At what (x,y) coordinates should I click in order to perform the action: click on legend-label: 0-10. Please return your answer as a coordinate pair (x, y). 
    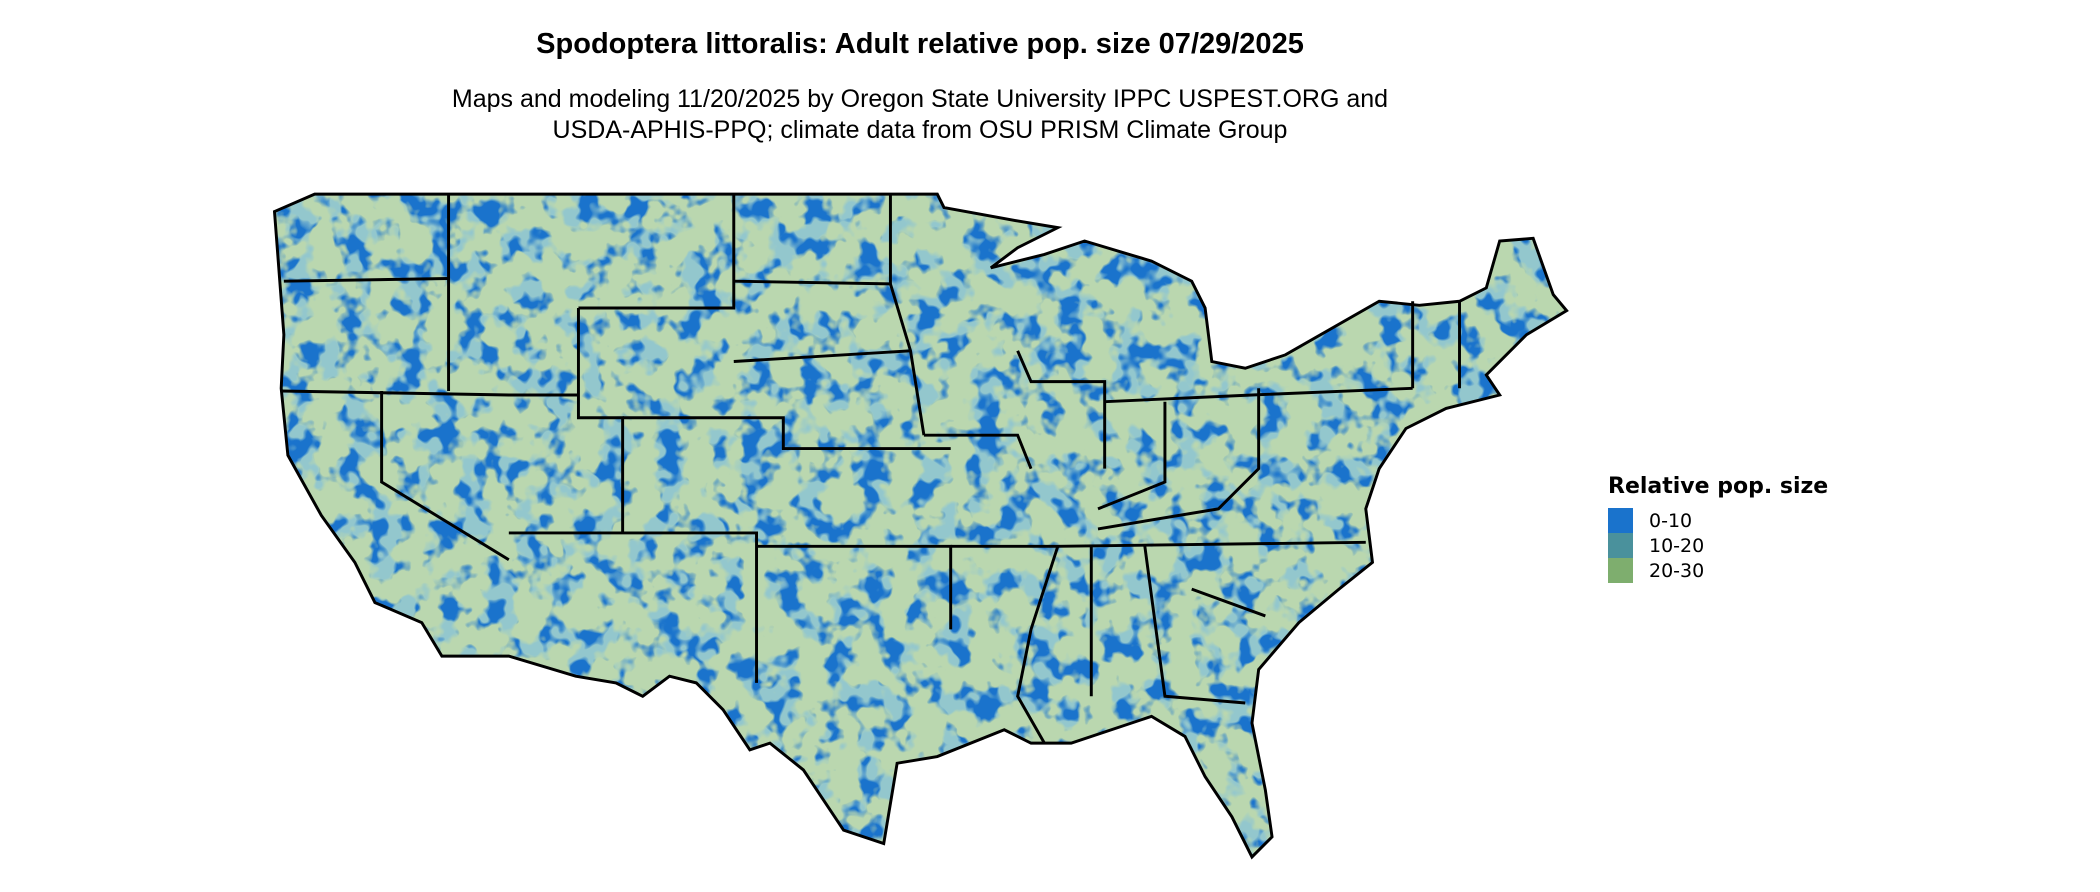
    Looking at the image, I should click on (1671, 520).